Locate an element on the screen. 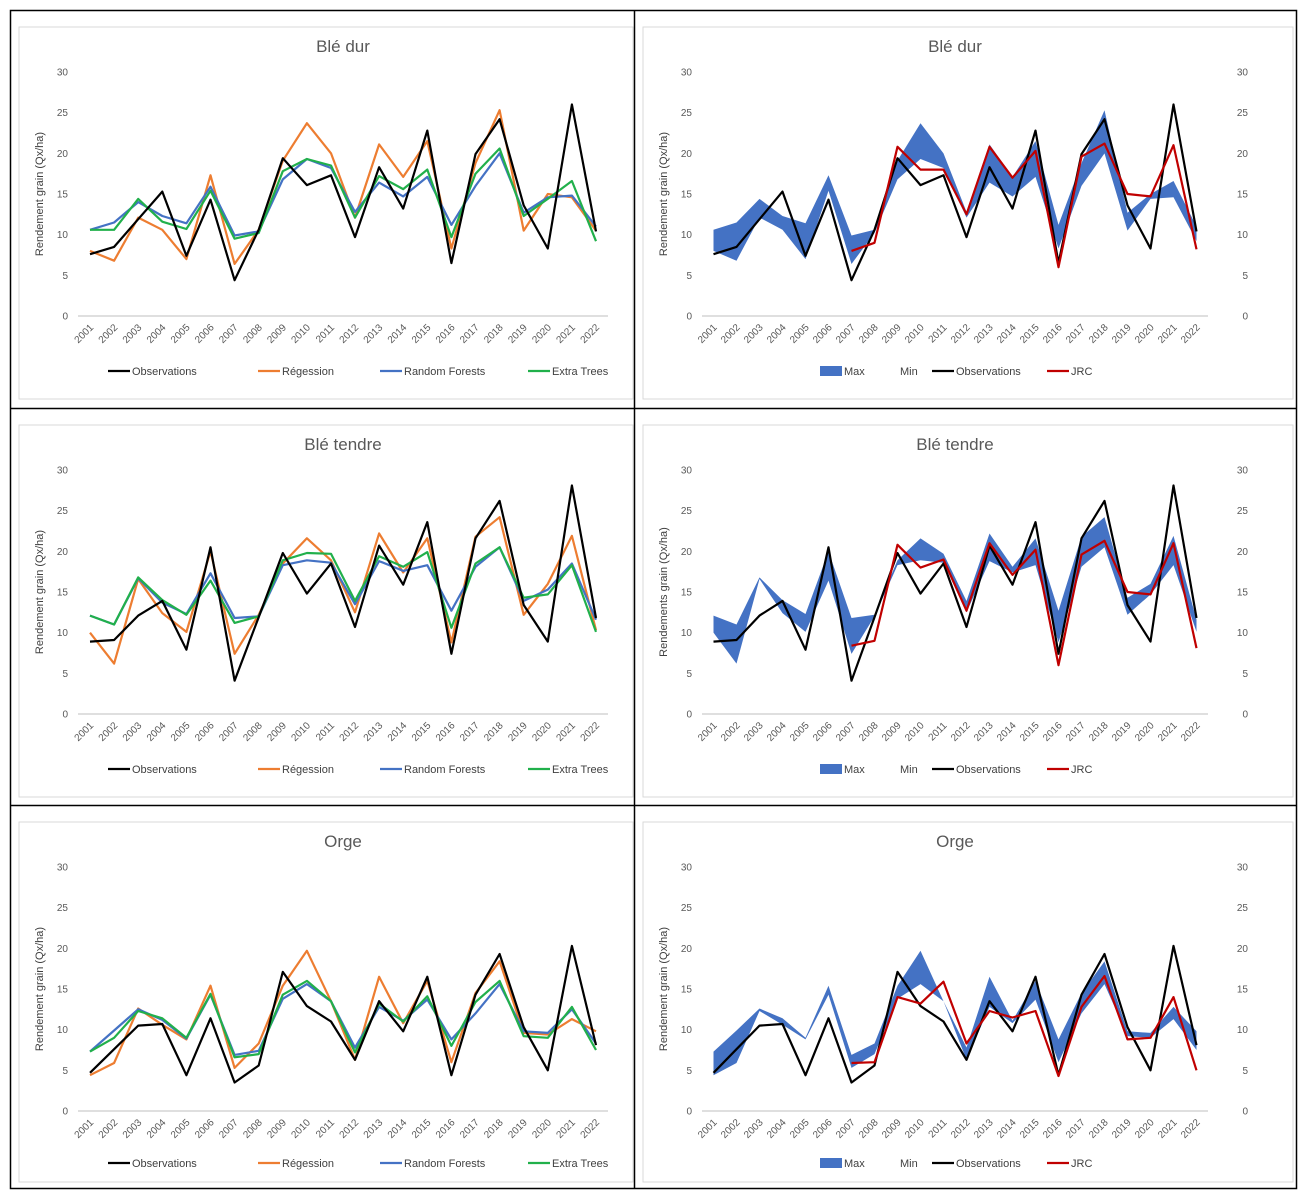 This screenshot has width=1308, height=1191. series-line-regression is located at coordinates (343, 1013).